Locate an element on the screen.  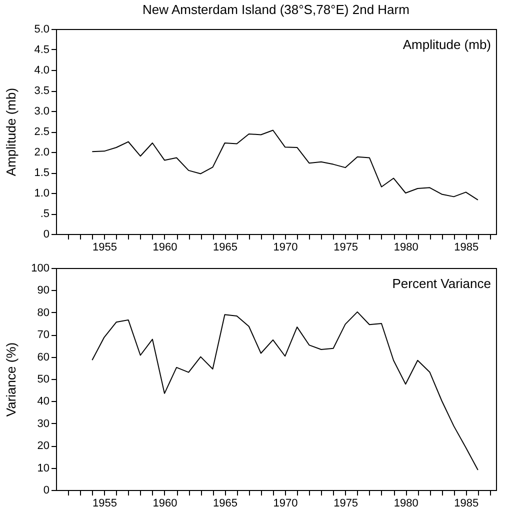
y-tick-label: 70 is located at coordinates (43, 335).